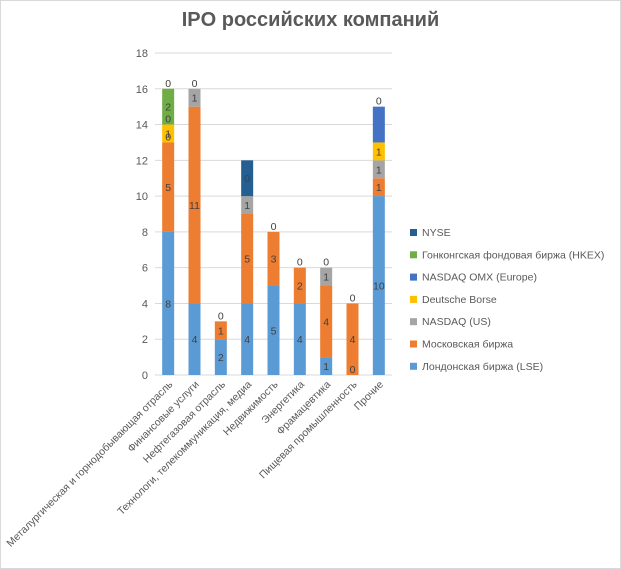 Image resolution: width=621 pixels, height=569 pixels. Describe the element at coordinates (436, 233) in the screenshot. I see `legend-label: NYSE` at that location.